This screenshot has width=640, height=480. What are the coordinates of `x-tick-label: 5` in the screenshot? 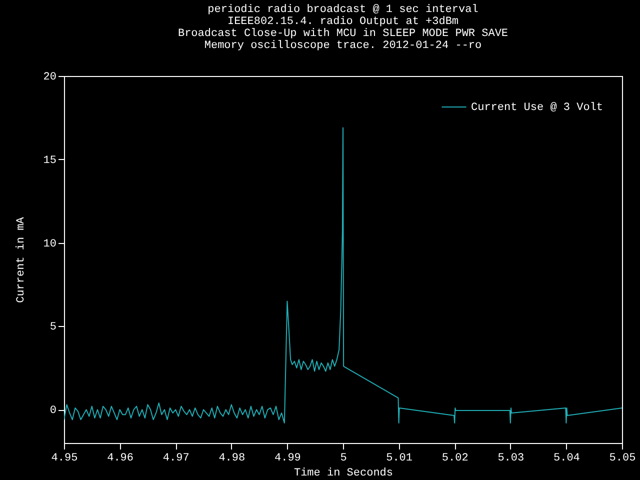 It's located at (343, 458).